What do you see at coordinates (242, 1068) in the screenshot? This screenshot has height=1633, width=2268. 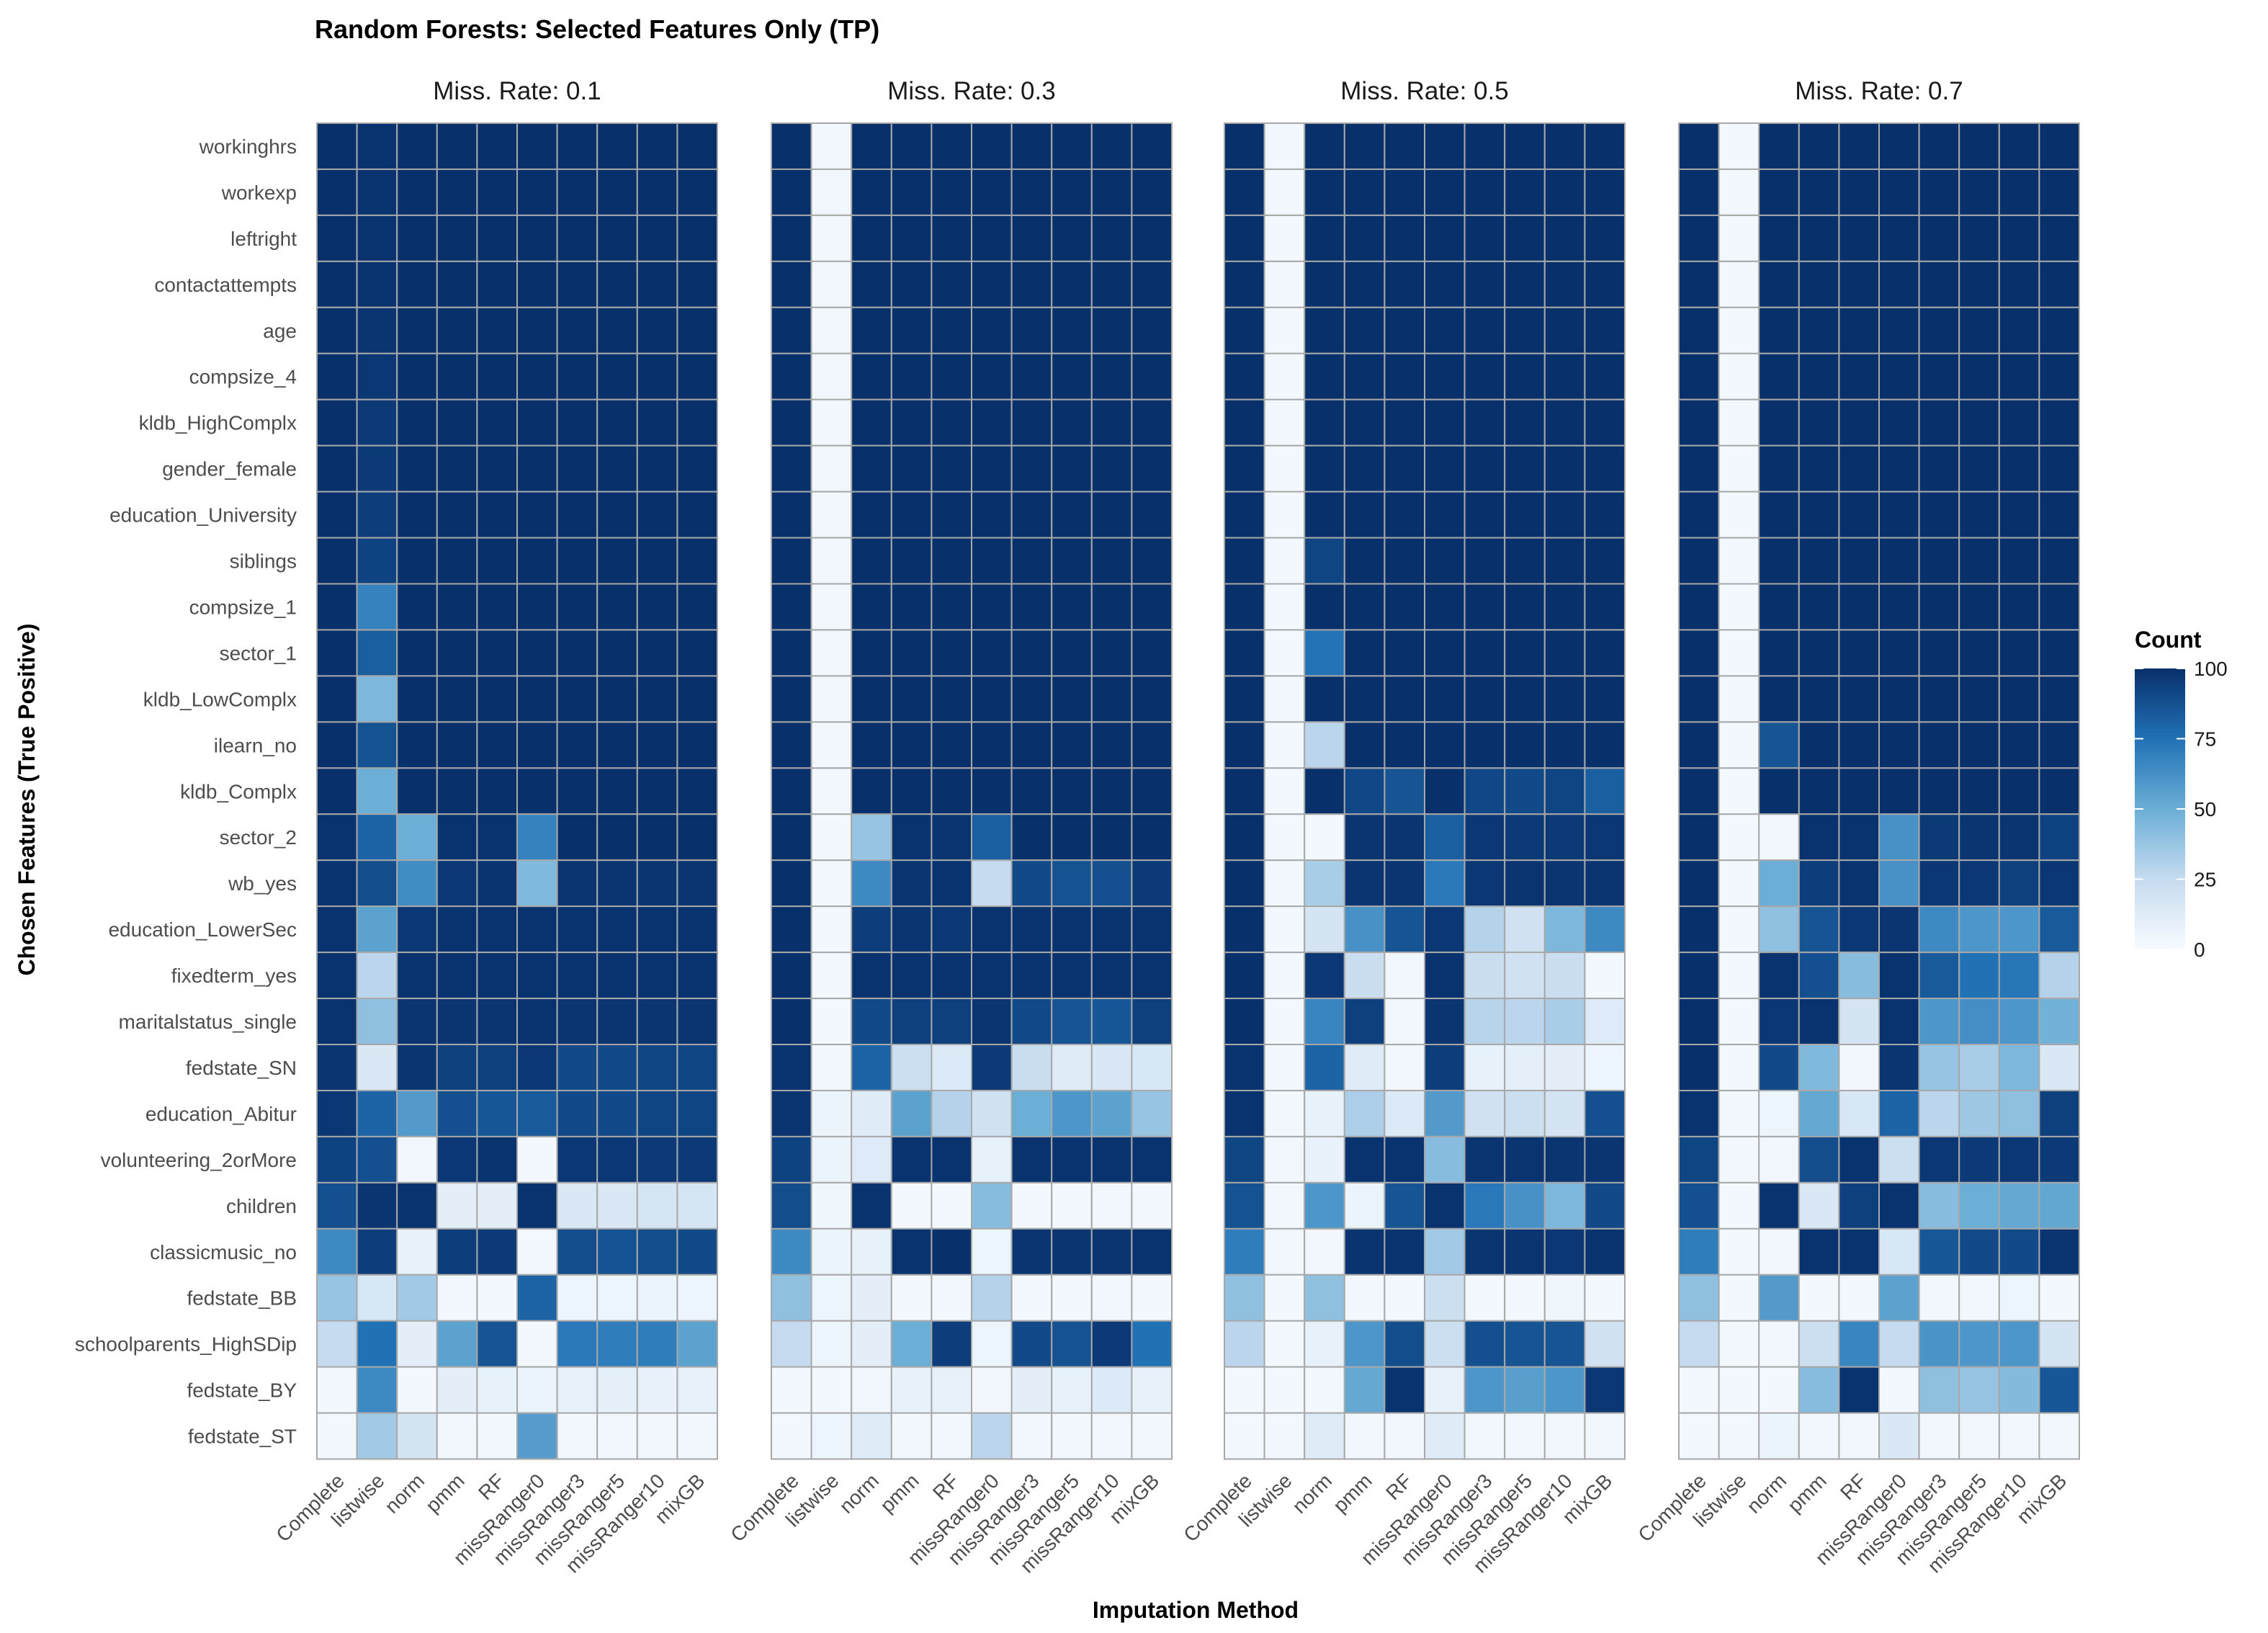 I see `y-tick-label: fedstate_SN` at bounding box center [242, 1068].